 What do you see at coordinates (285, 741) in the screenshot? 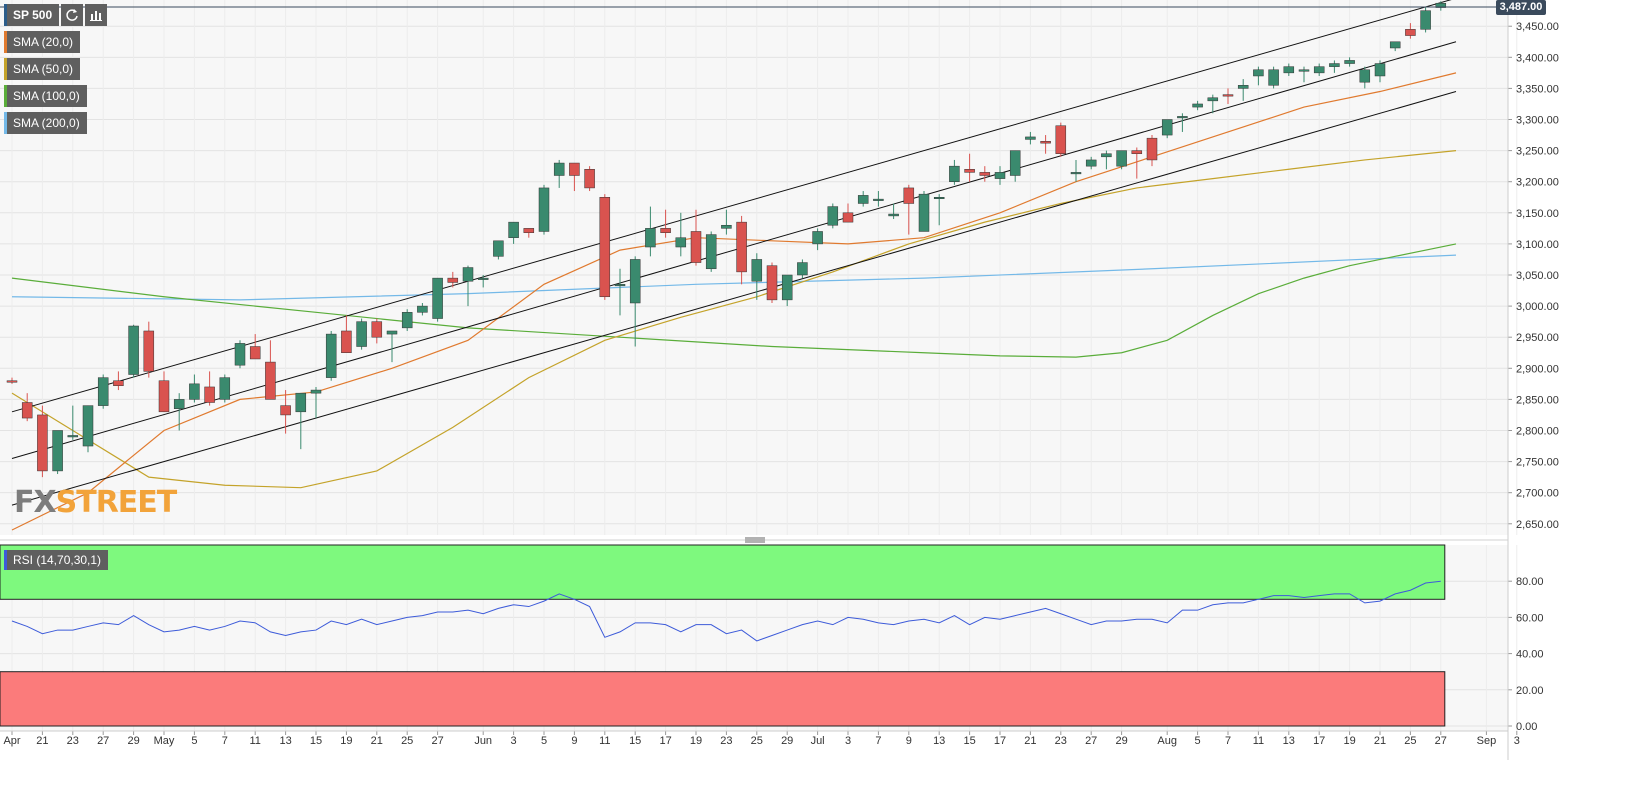
I see `x-tick-label: 13` at bounding box center [285, 741].